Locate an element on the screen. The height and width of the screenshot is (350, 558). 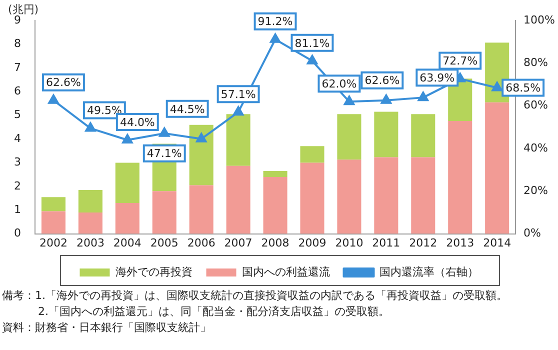
text: 備考：1.「海外での再投資」は、国際収支統計の直接投資収益の内訳である「再投資収益」の受取額。 is located at coordinates (255, 296).